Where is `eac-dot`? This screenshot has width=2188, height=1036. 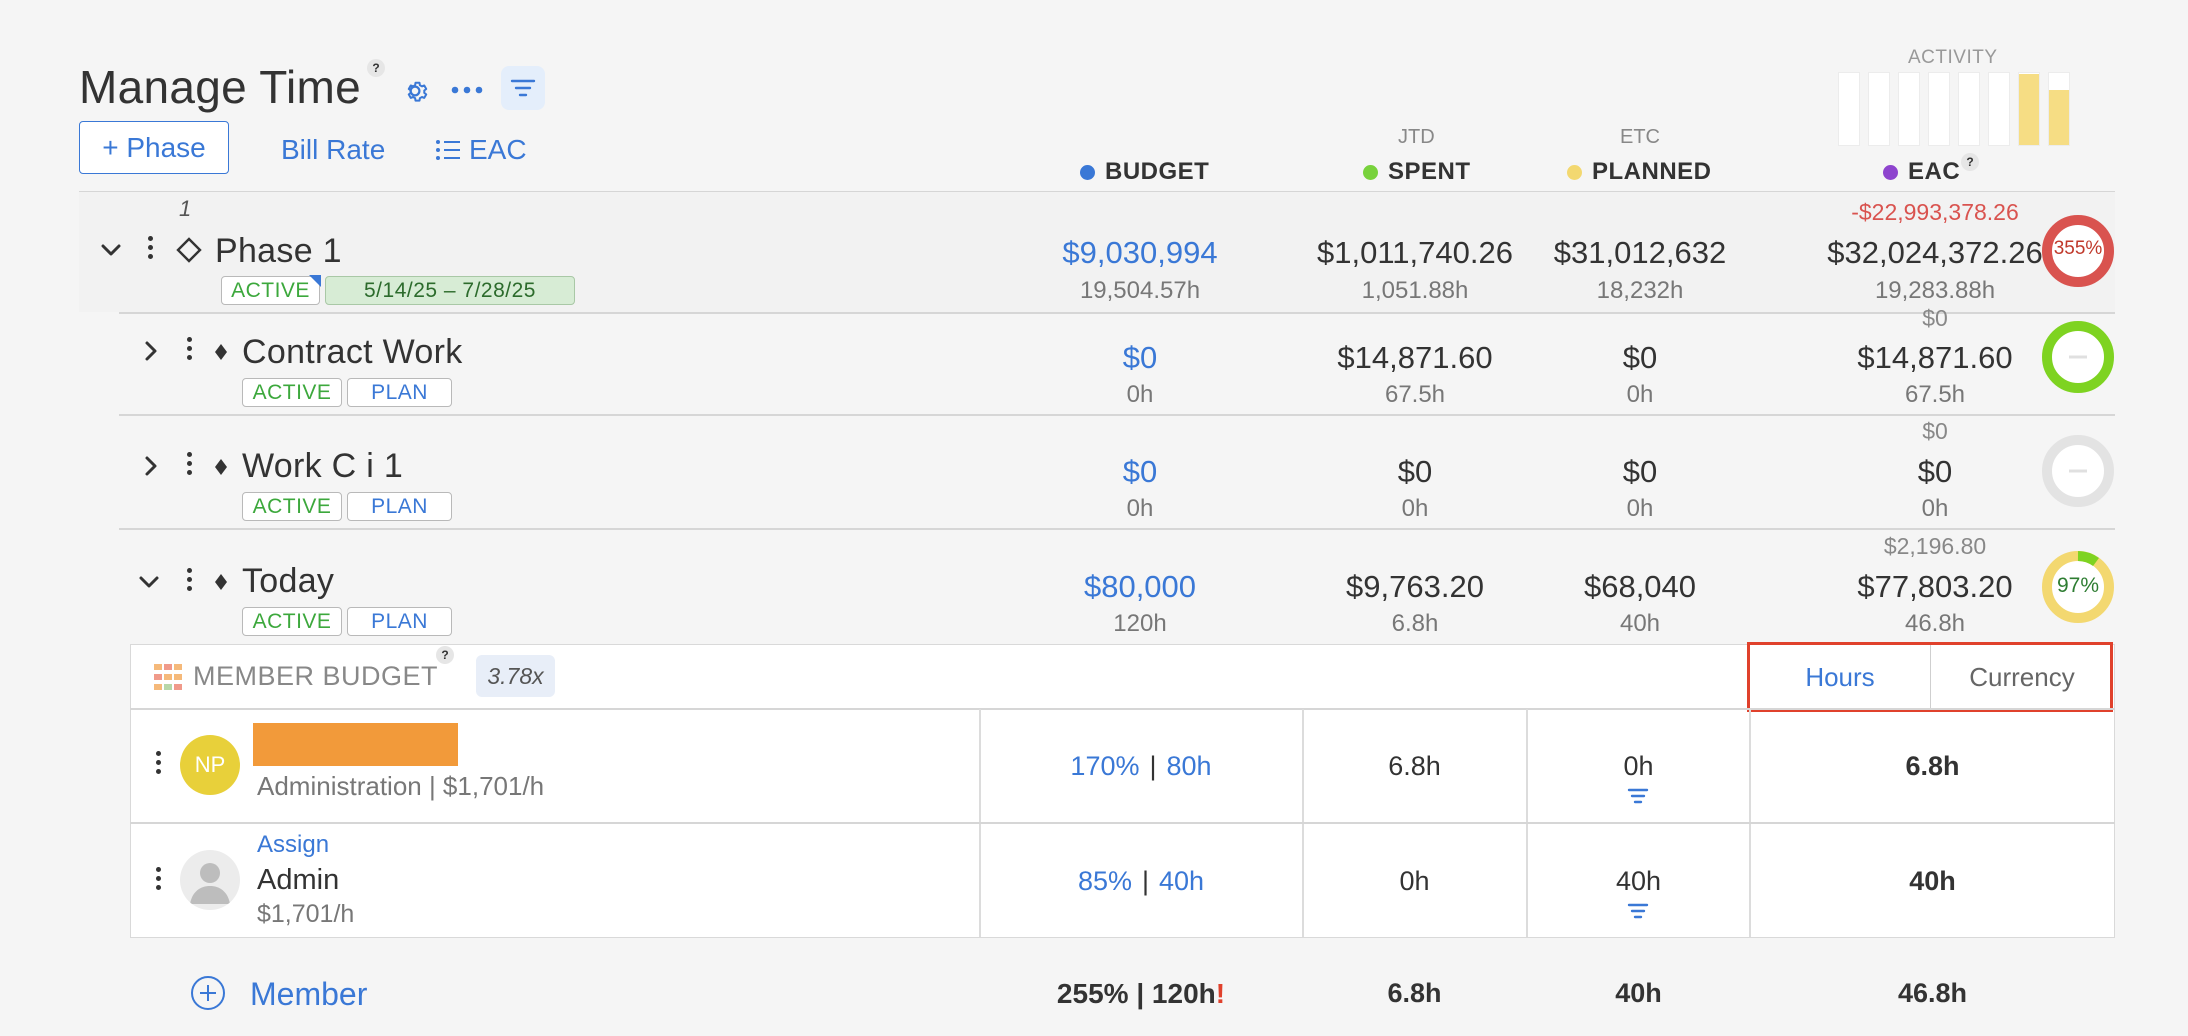 eac-dot is located at coordinates (1890, 172).